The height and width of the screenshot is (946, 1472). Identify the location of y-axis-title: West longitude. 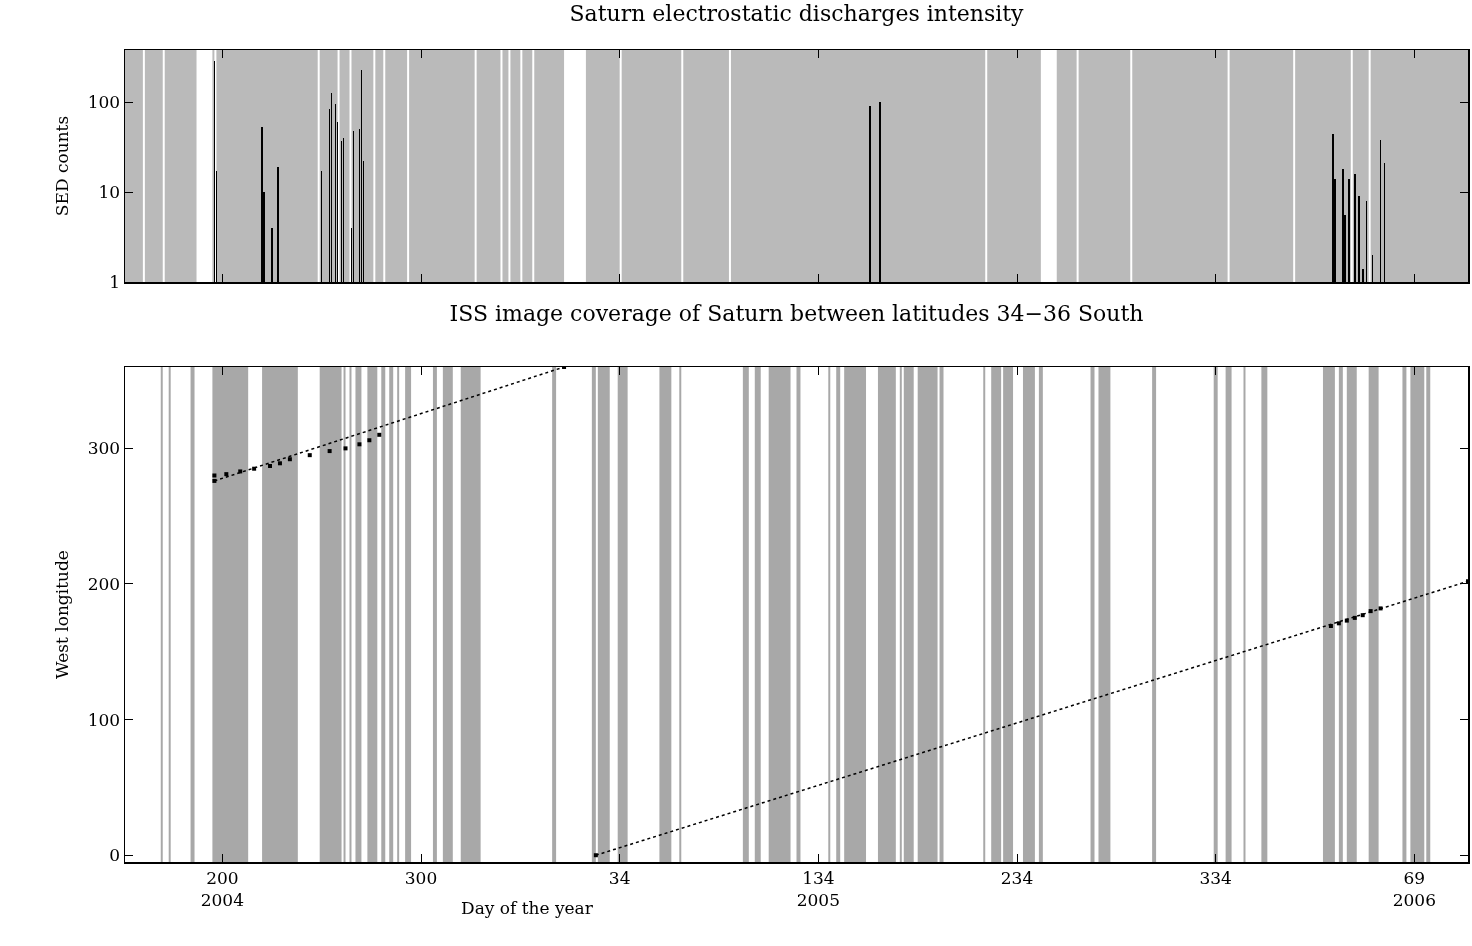
(62, 614).